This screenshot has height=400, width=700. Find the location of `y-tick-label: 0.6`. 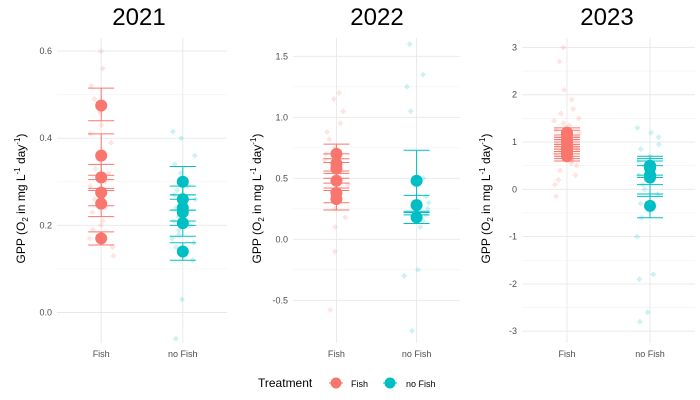

y-tick-label: 0.6 is located at coordinates (45, 51).